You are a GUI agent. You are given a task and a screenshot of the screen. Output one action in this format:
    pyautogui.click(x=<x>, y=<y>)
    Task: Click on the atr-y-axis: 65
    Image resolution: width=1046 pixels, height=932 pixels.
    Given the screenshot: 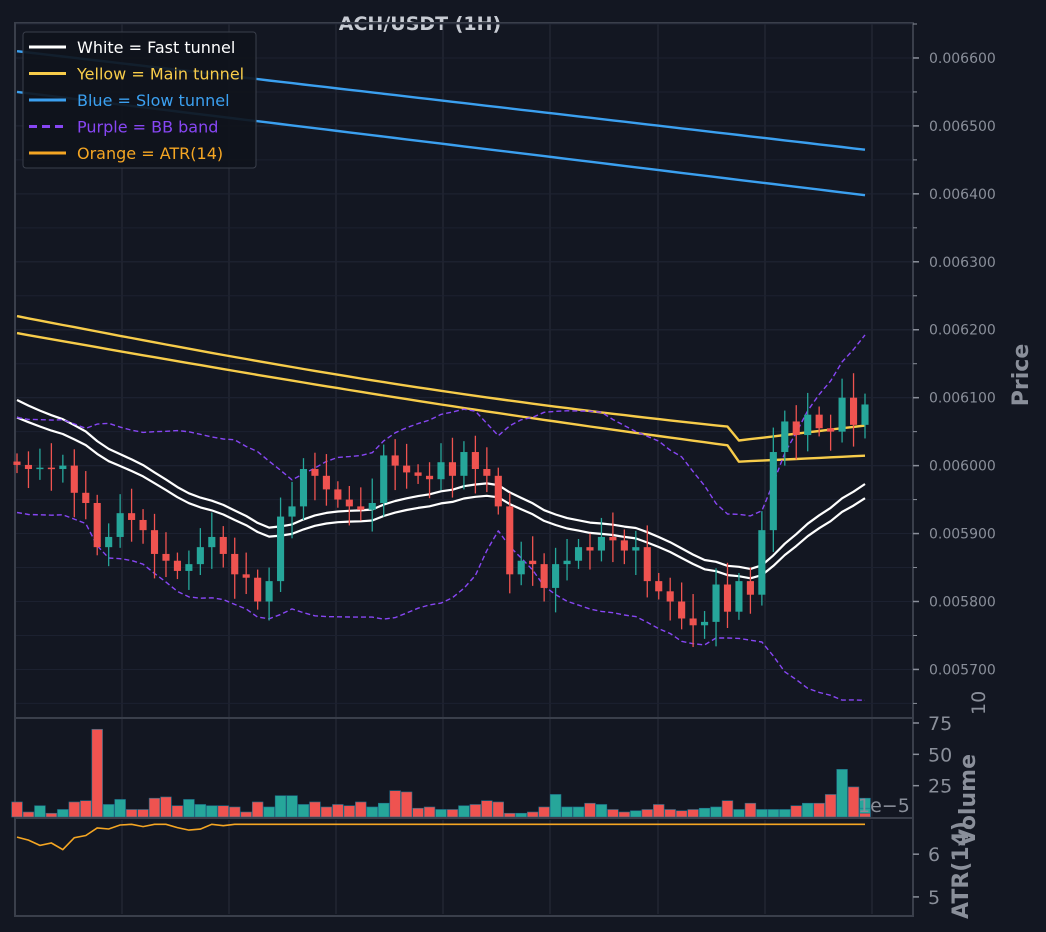 What is the action you would take?
    pyautogui.click(x=926, y=876)
    